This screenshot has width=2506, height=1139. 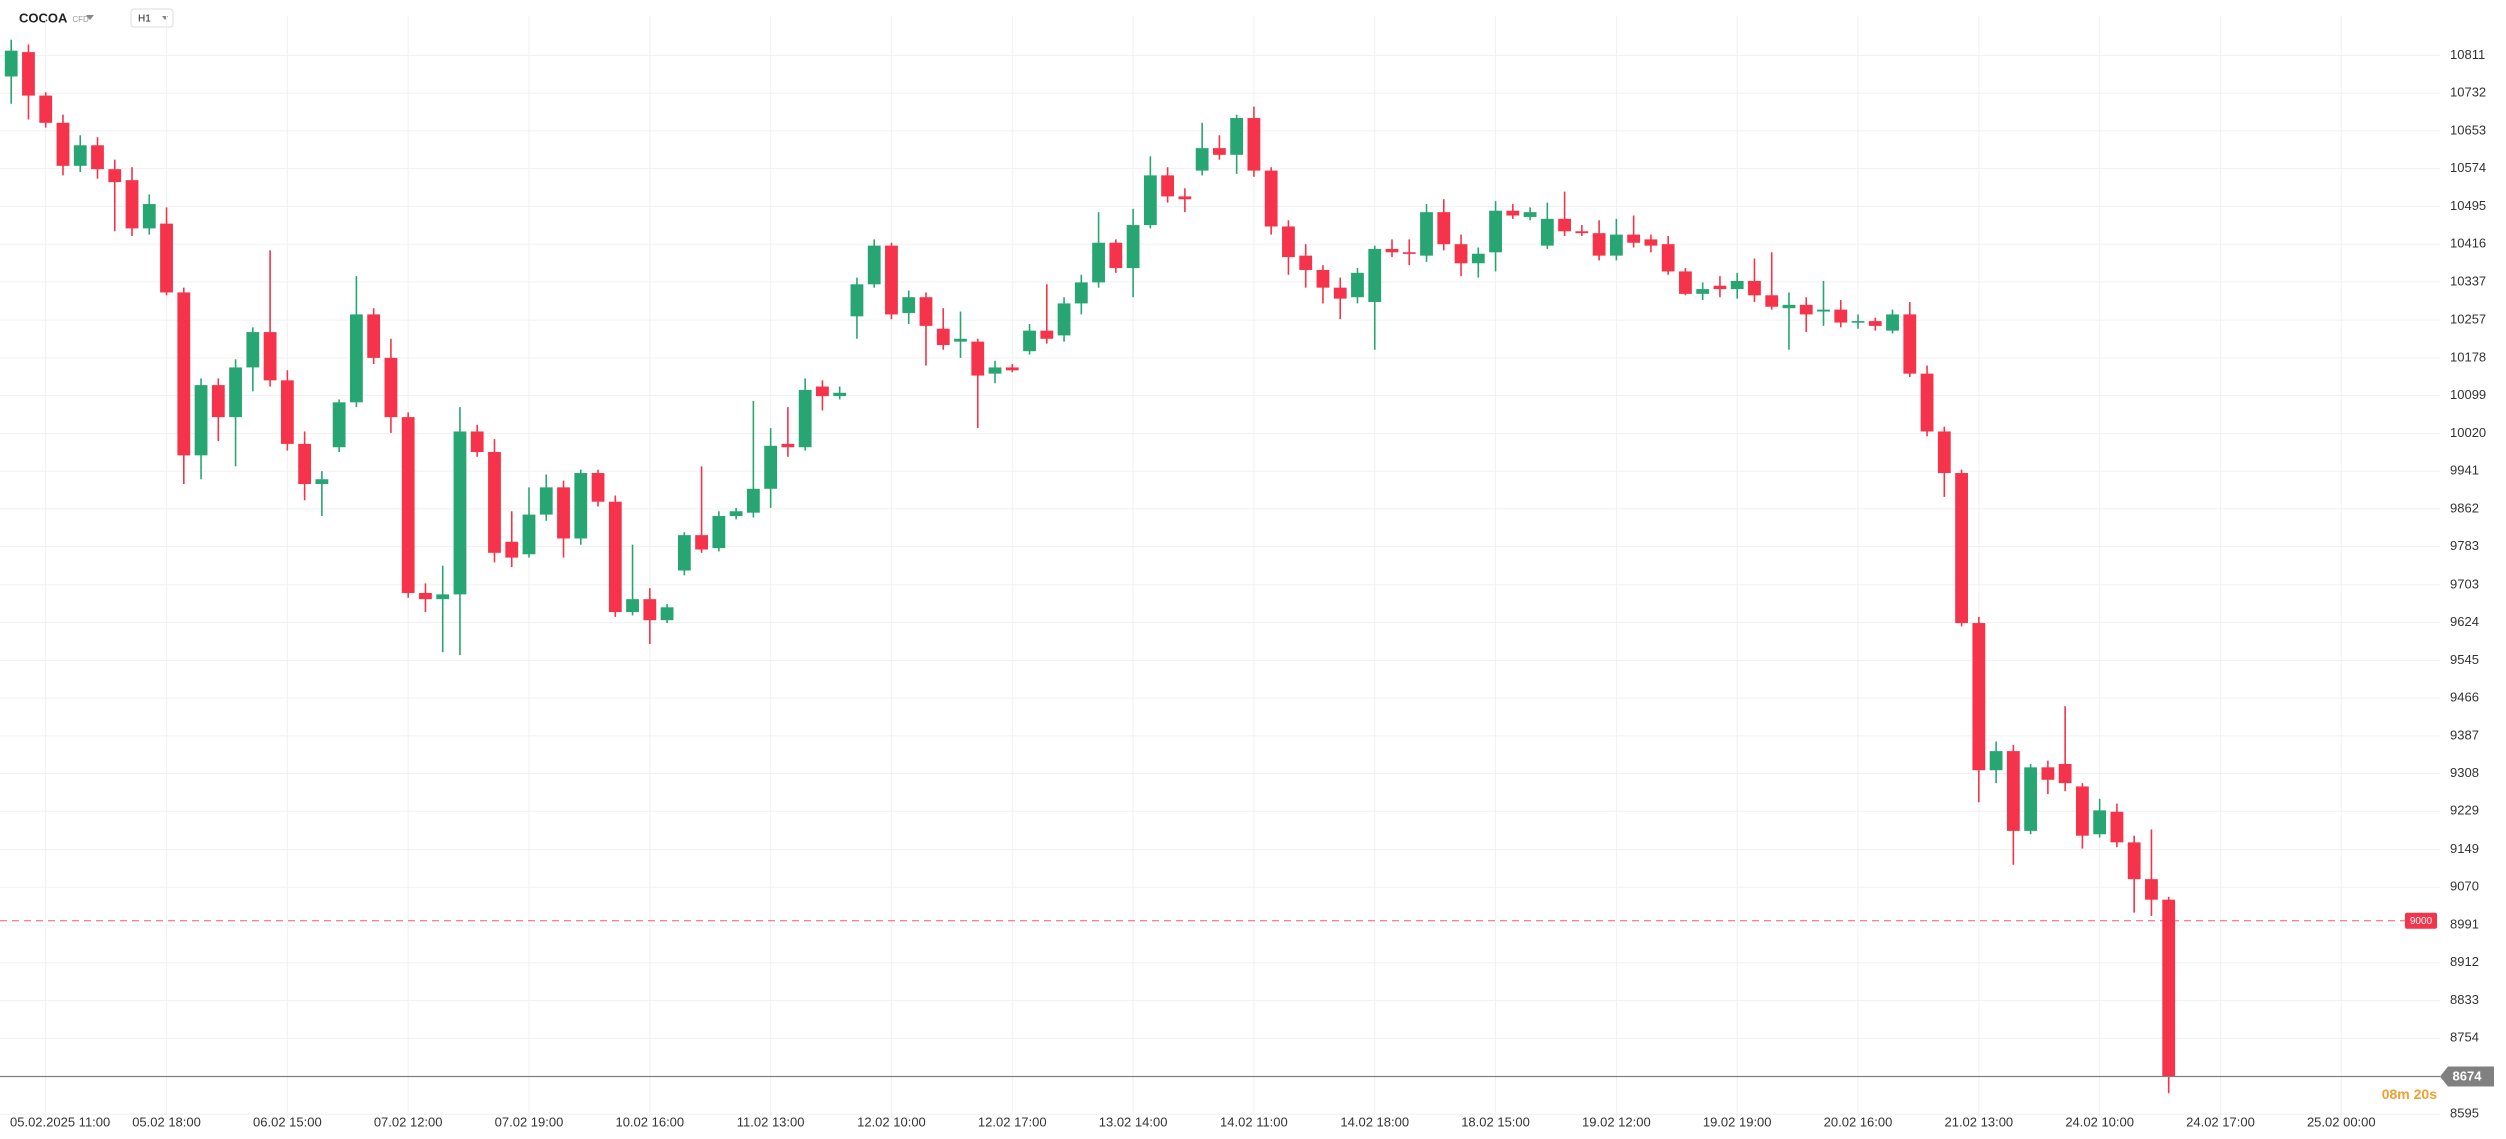 I want to click on x-tick-label: 13.02 14:00, so click(x=1133, y=1121).